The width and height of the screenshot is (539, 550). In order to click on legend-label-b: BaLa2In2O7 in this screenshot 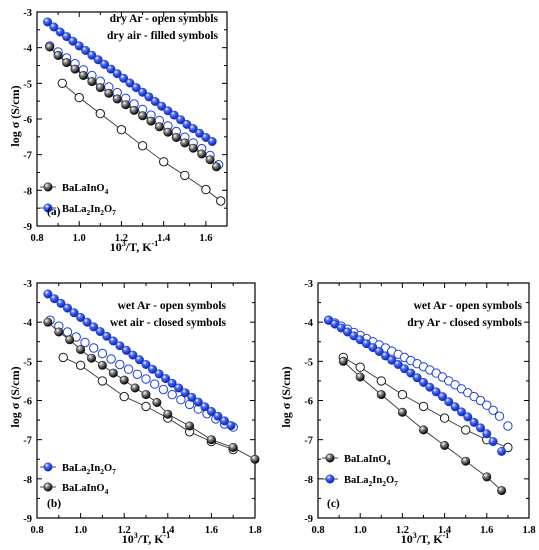, I will do `click(89, 469)`.